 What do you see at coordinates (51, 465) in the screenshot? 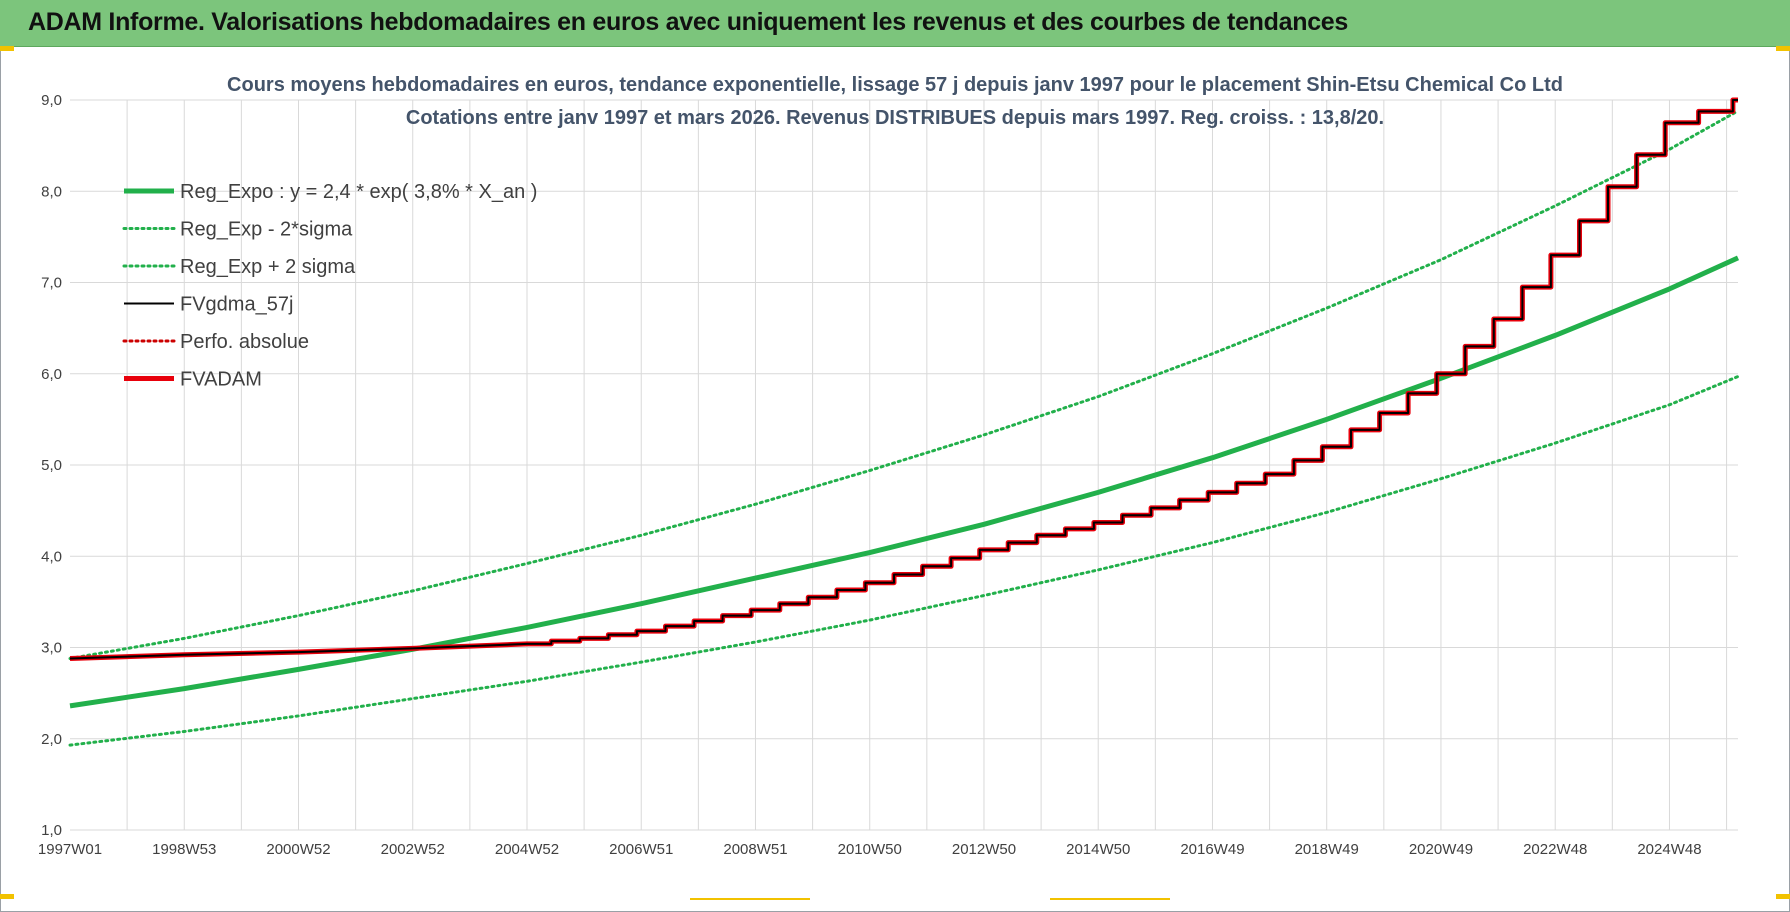
I see `y-tick-label: 5,0` at bounding box center [51, 465].